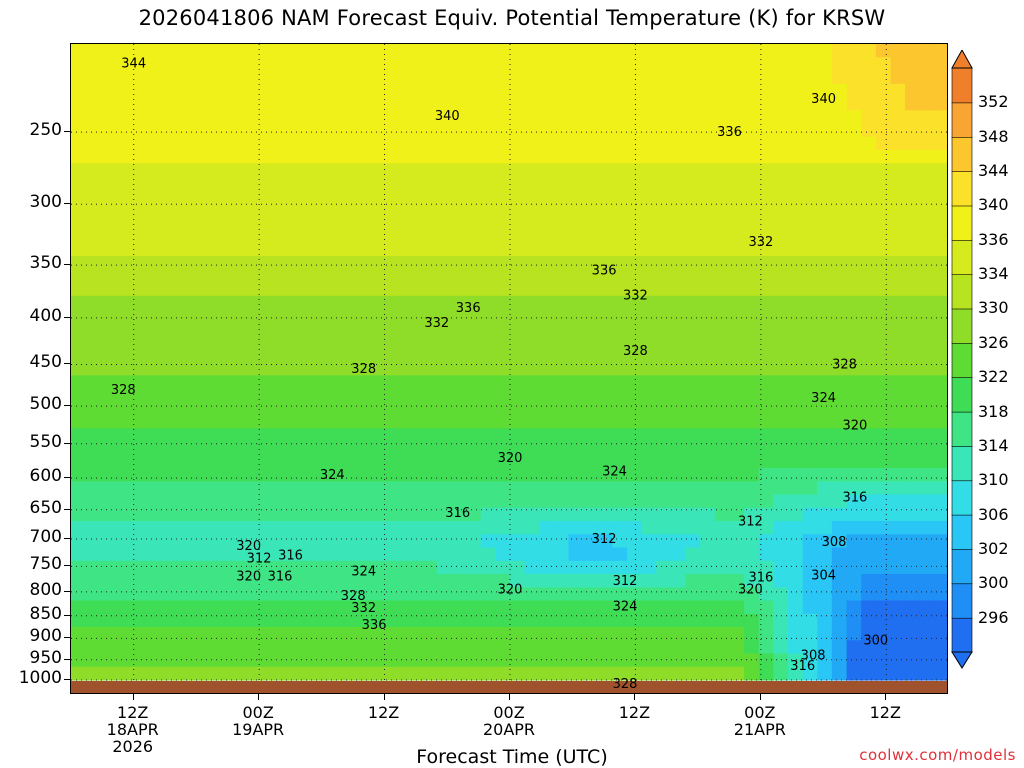 Image resolution: width=1024 pixels, height=768 pixels. What do you see at coordinates (993, 377) in the screenshot?
I see `colorbar-label: 322` at bounding box center [993, 377].